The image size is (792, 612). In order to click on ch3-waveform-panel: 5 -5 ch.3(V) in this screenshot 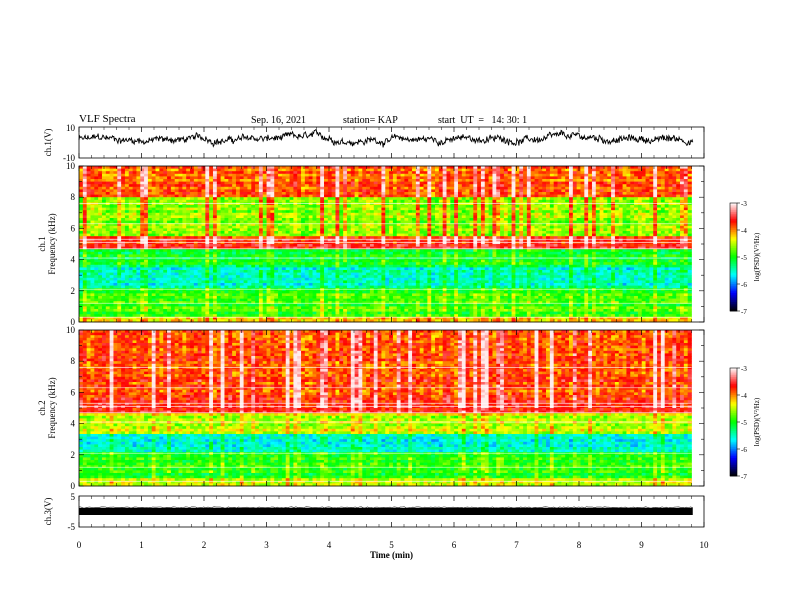, I will do `click(374, 512)`.